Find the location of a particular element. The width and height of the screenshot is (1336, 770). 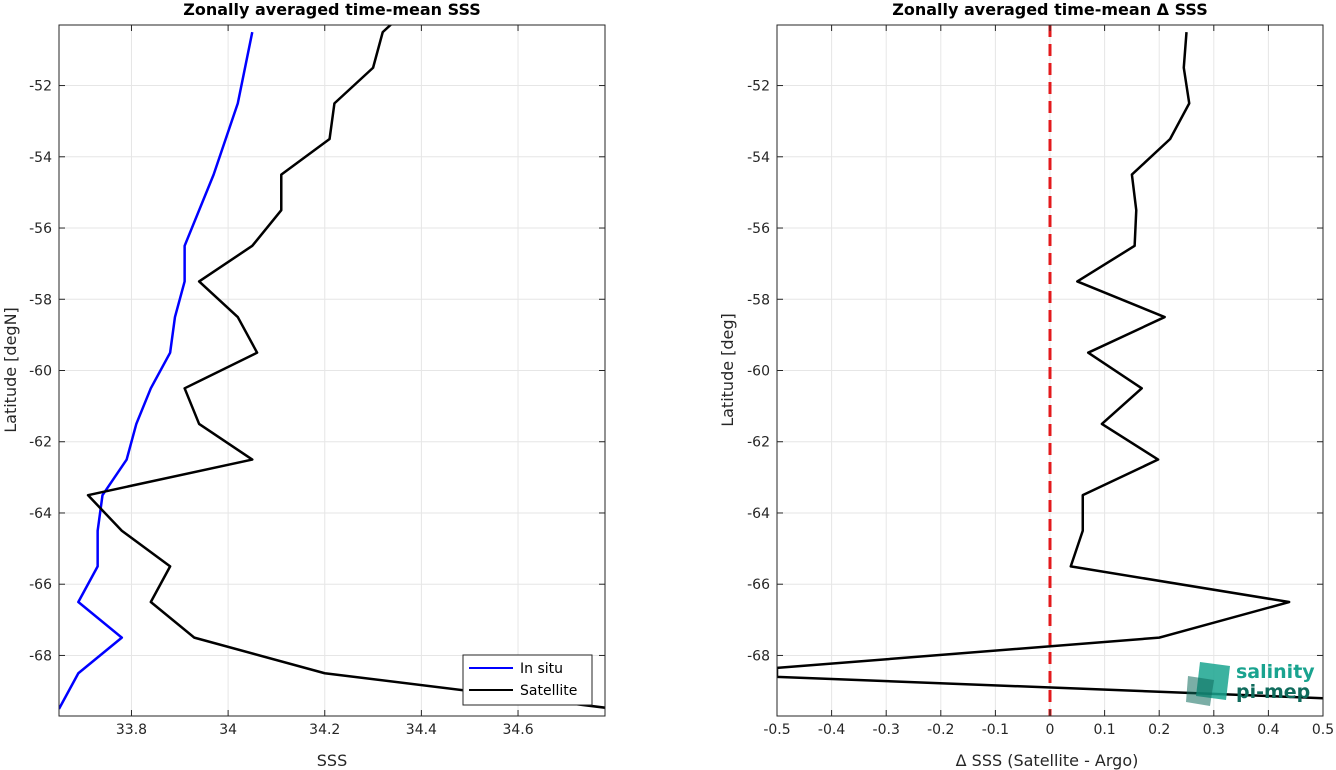

chart-title: Zonally averaged time-mean Δ SSS is located at coordinates (1050, 9).